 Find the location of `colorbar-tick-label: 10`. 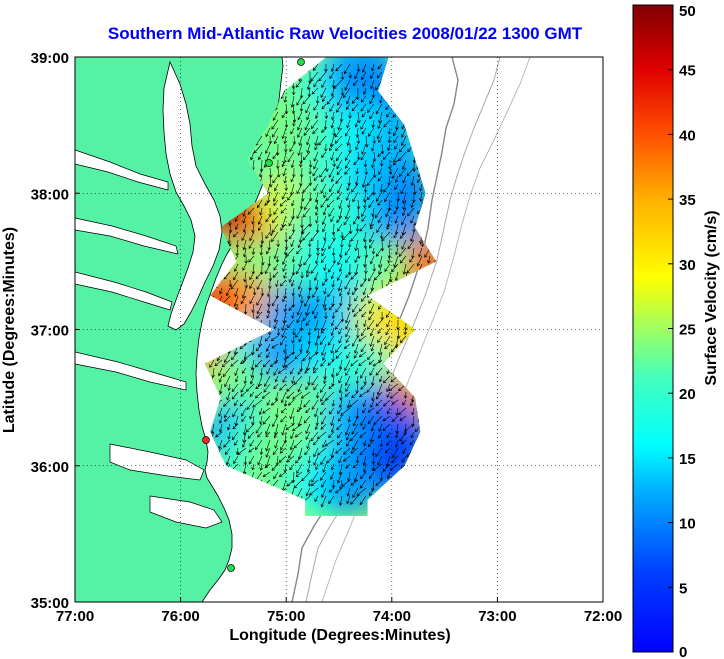

colorbar-tick-label: 10 is located at coordinates (687, 524).